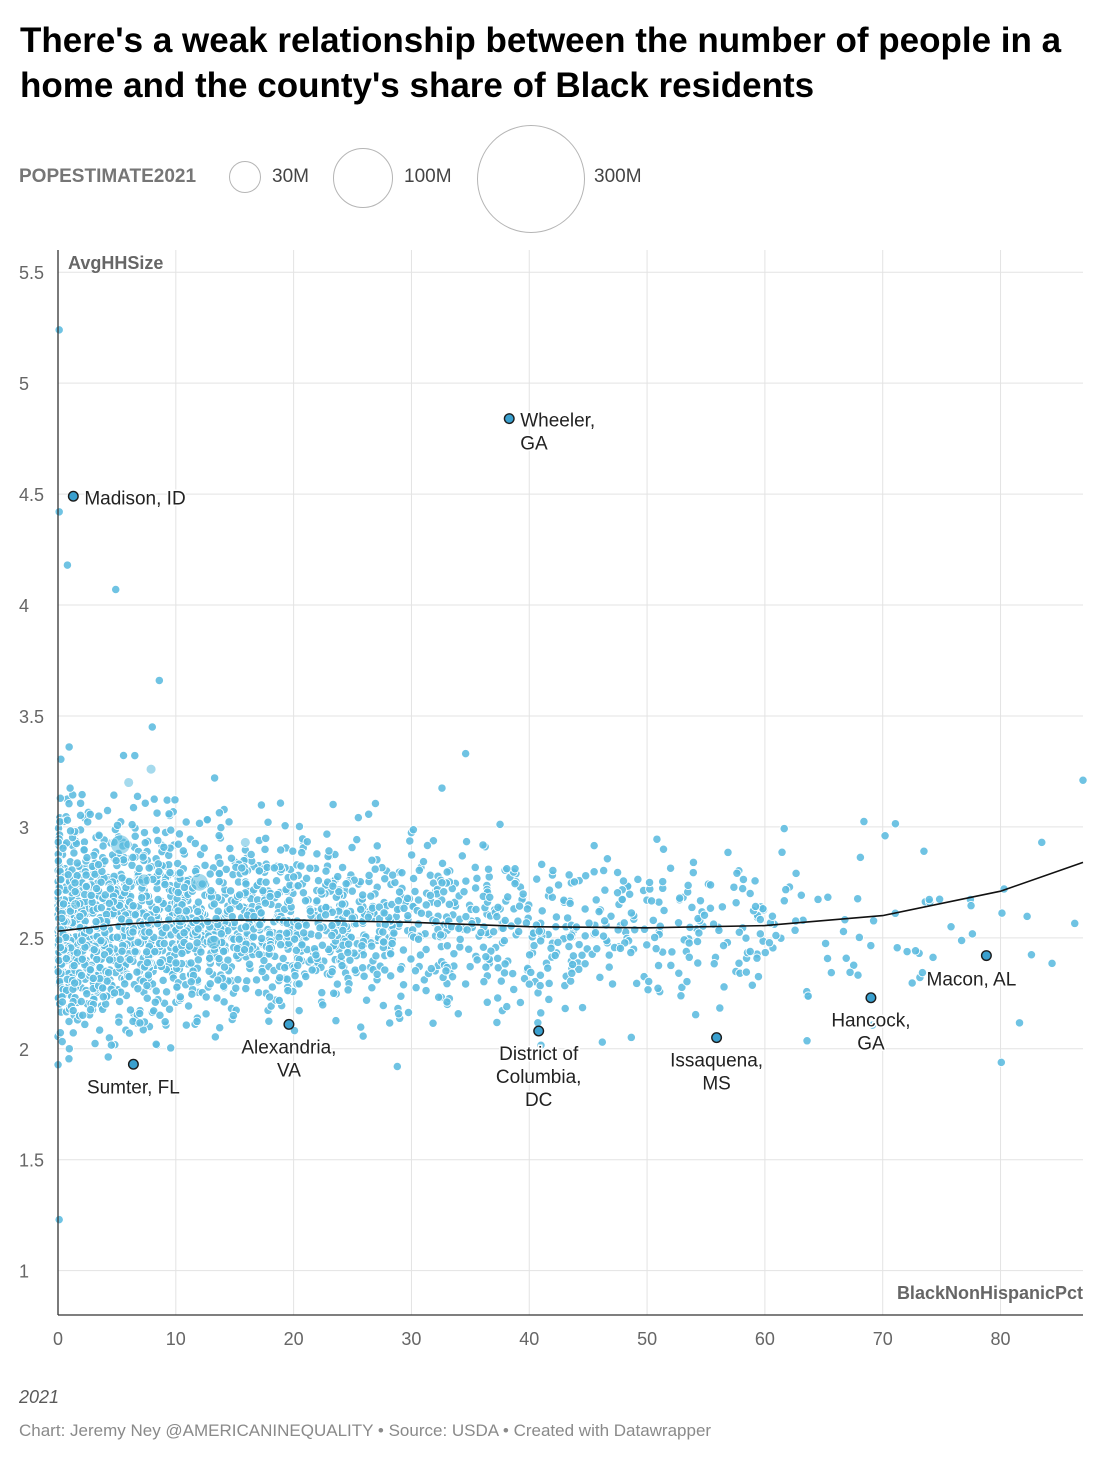 The image size is (1100, 1461). Describe the element at coordinates (31, 939) in the screenshot. I see `y-tick-label: 2.5` at that location.